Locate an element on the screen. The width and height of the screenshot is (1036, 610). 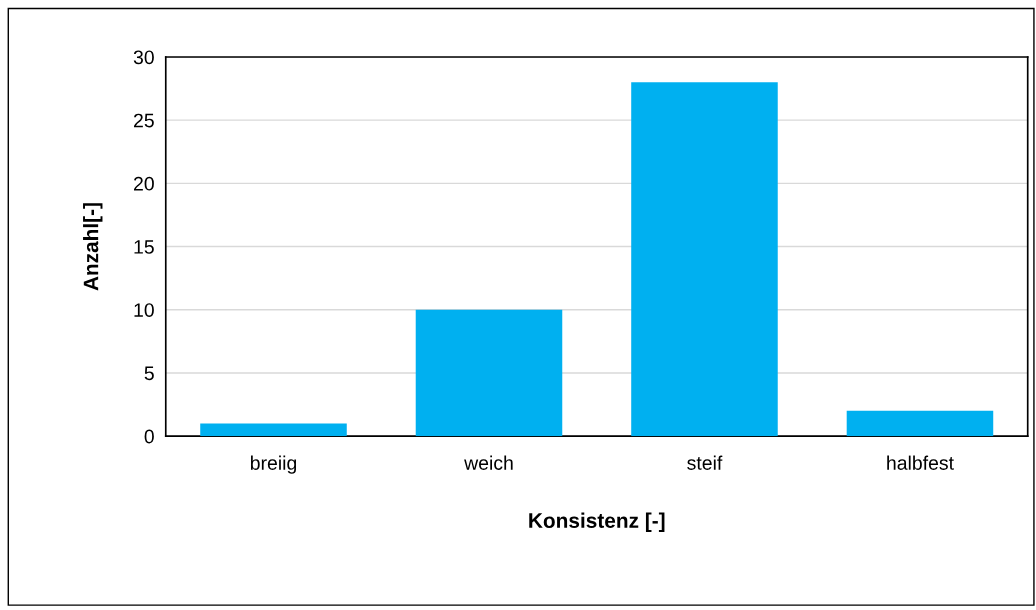
y-tick-label: 15 is located at coordinates (144, 247).